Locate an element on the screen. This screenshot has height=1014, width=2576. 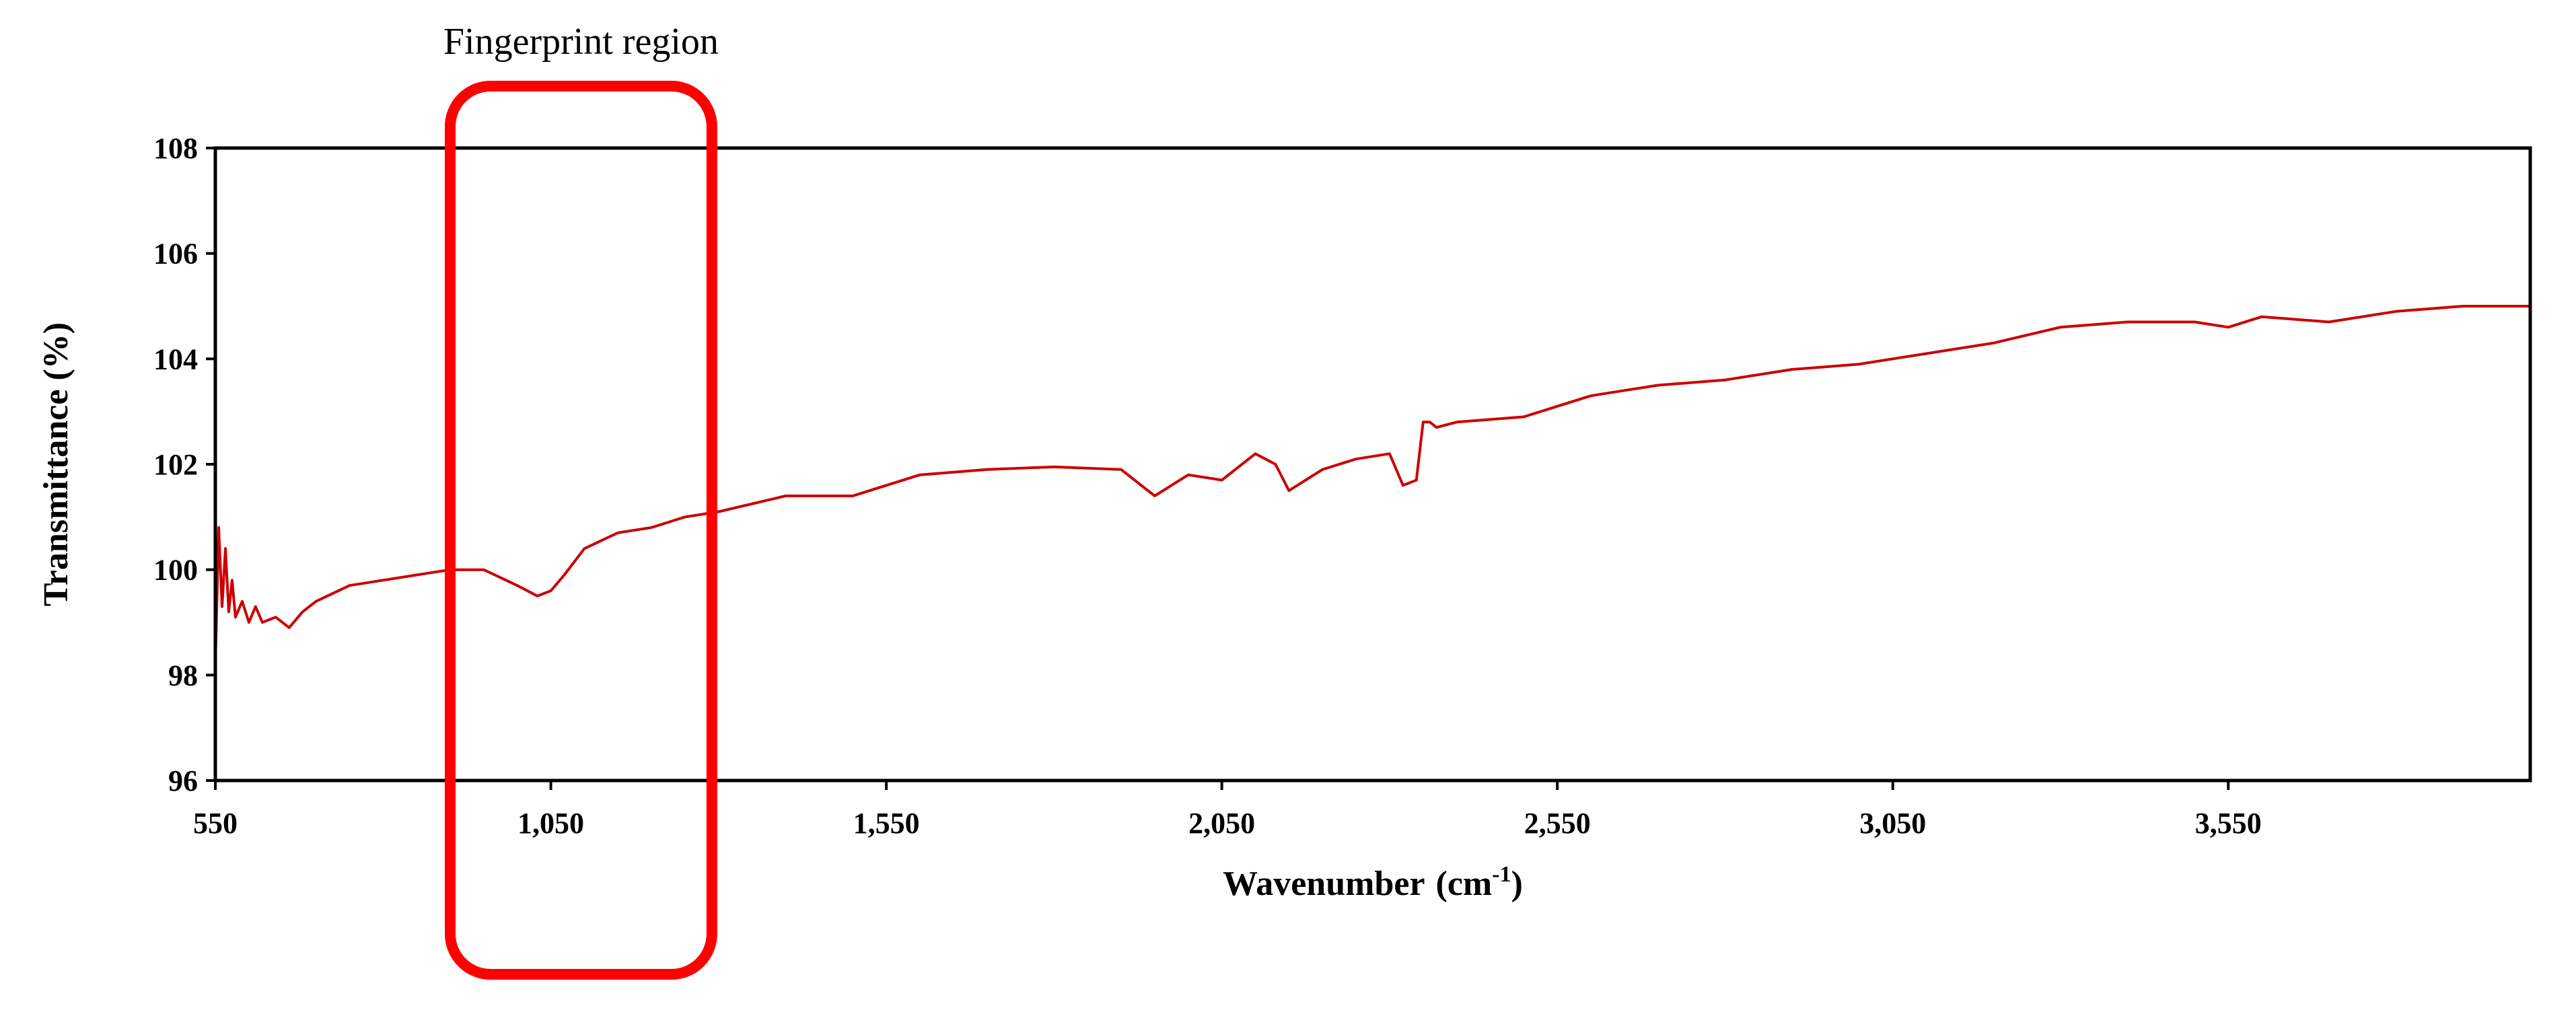
x-tick-label: 1,050 is located at coordinates (550, 823).